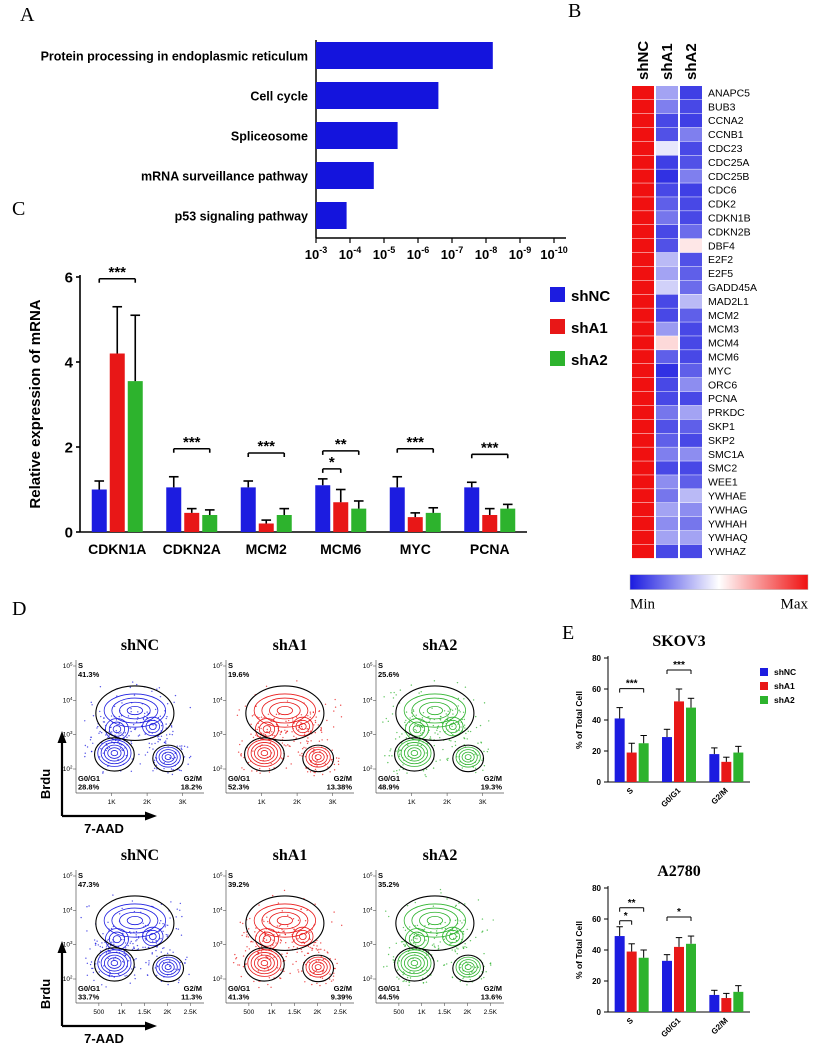 The width and height of the screenshot is (824, 1053). I want to click on flow-x-tick-label: 2K, so click(447, 802).